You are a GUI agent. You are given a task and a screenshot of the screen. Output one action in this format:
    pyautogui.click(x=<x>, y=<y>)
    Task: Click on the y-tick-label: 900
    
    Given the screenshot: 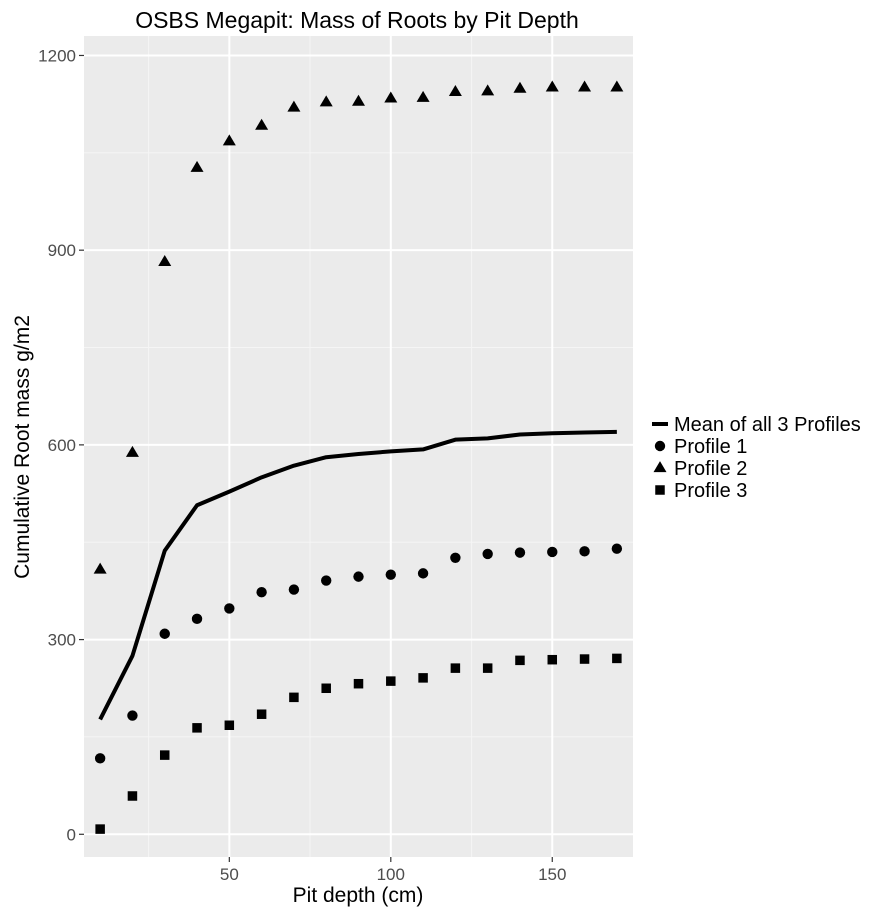 What is the action you would take?
    pyautogui.click(x=62, y=250)
    